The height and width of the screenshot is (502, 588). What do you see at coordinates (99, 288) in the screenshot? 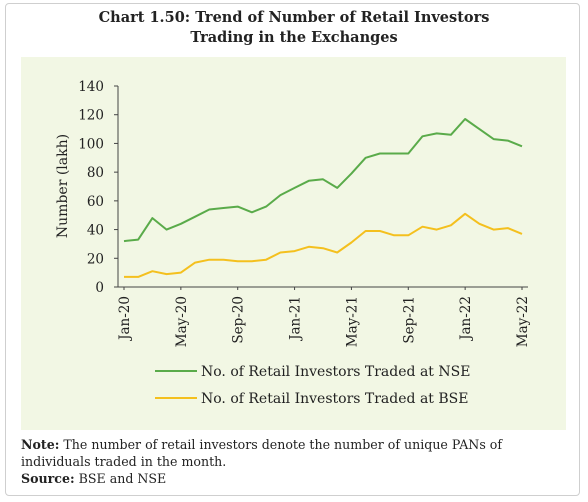
I see `y-tick-label: 0` at bounding box center [99, 288].